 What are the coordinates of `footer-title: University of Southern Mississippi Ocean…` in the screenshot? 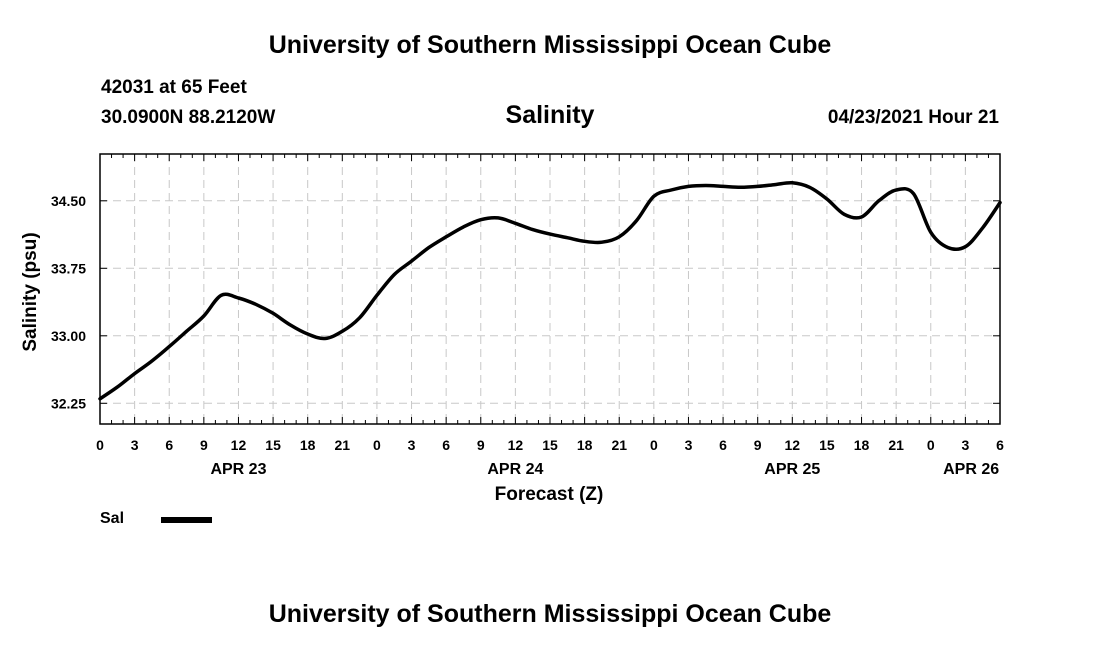 It's located at (550, 614).